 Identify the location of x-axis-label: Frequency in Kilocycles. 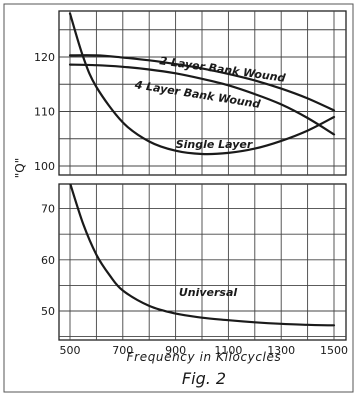
(204, 357).